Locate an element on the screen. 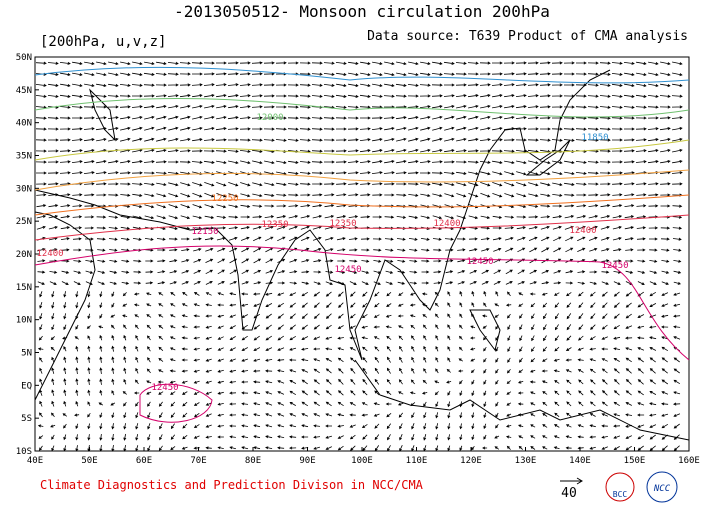  africa-arabia-coast is located at coordinates (65, 306).